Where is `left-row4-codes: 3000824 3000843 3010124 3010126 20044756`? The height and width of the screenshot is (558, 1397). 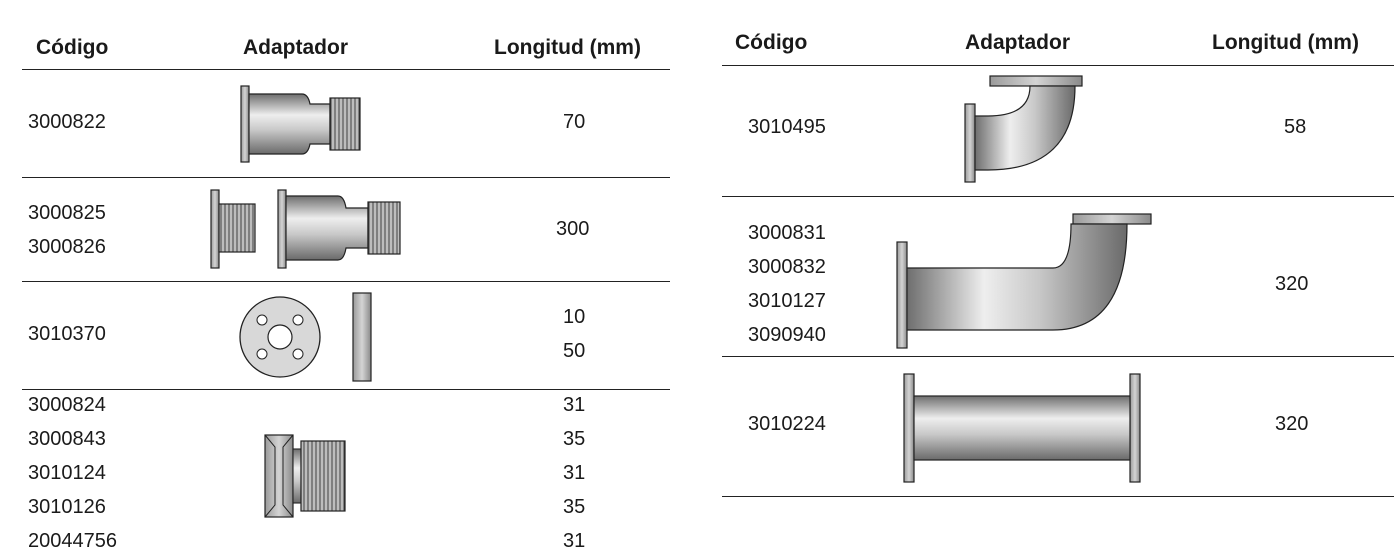
left-row4-codes: 3000824 3000843 3010124 3010126 20044756 is located at coordinates (72, 473).